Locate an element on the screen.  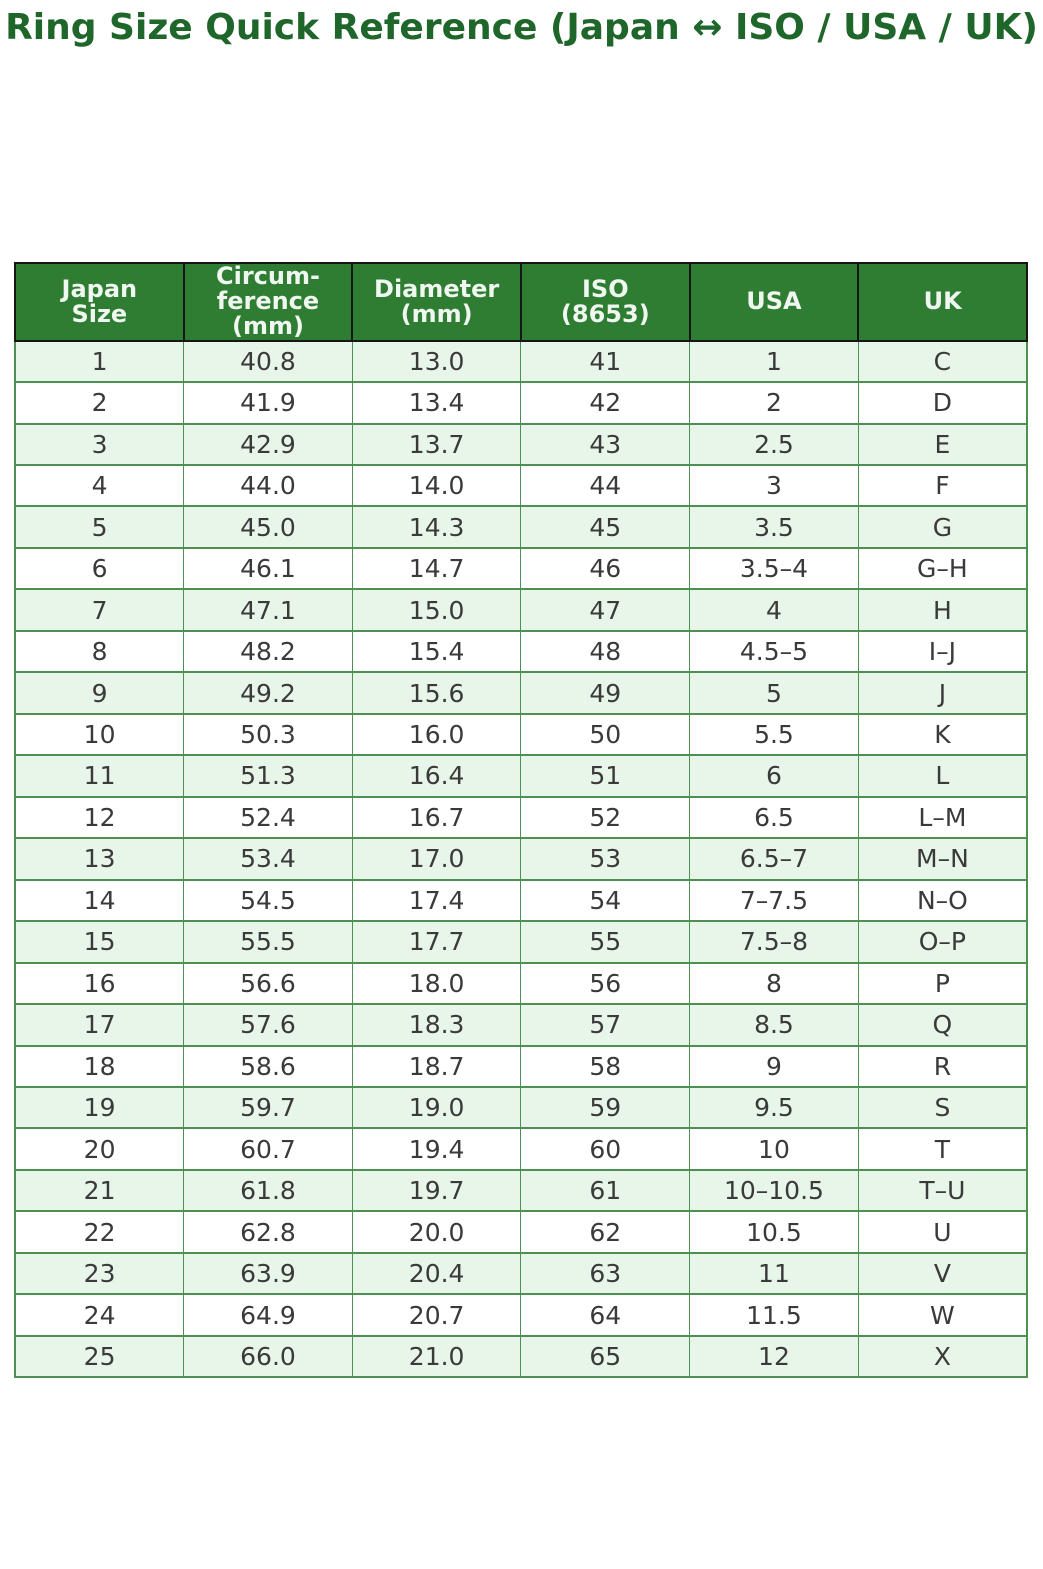
table-cell: 54.5 is located at coordinates (268, 900).